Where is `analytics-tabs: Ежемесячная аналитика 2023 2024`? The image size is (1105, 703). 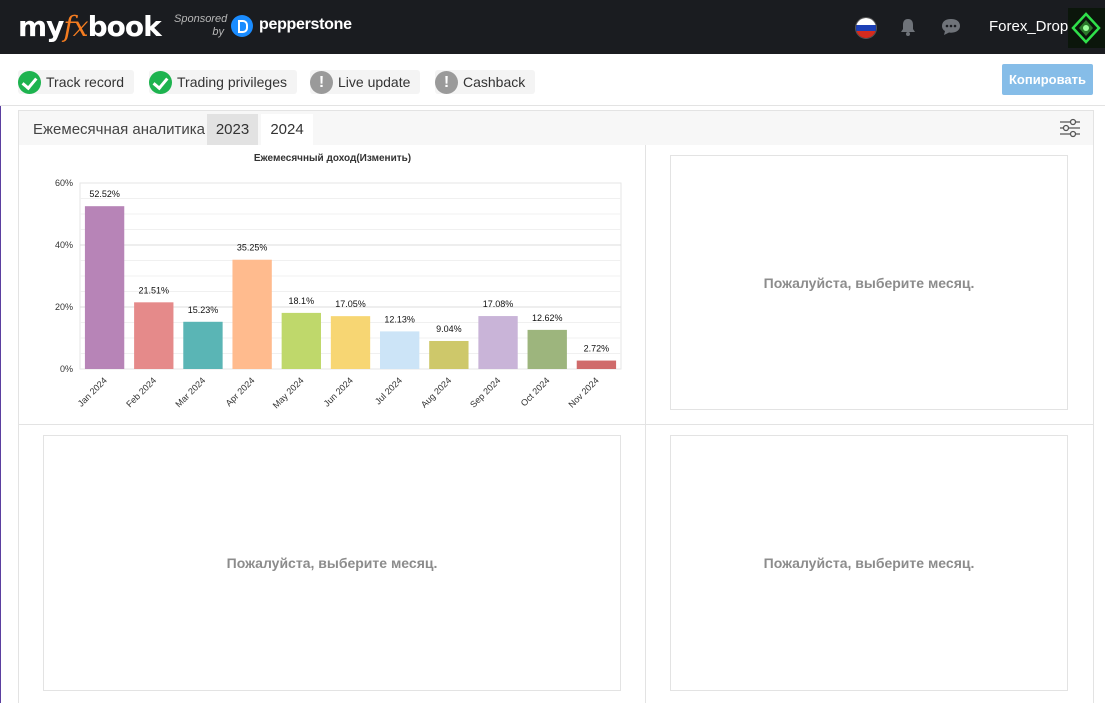 analytics-tabs: Ежемесячная аналитика 2023 2024 is located at coordinates (556, 128).